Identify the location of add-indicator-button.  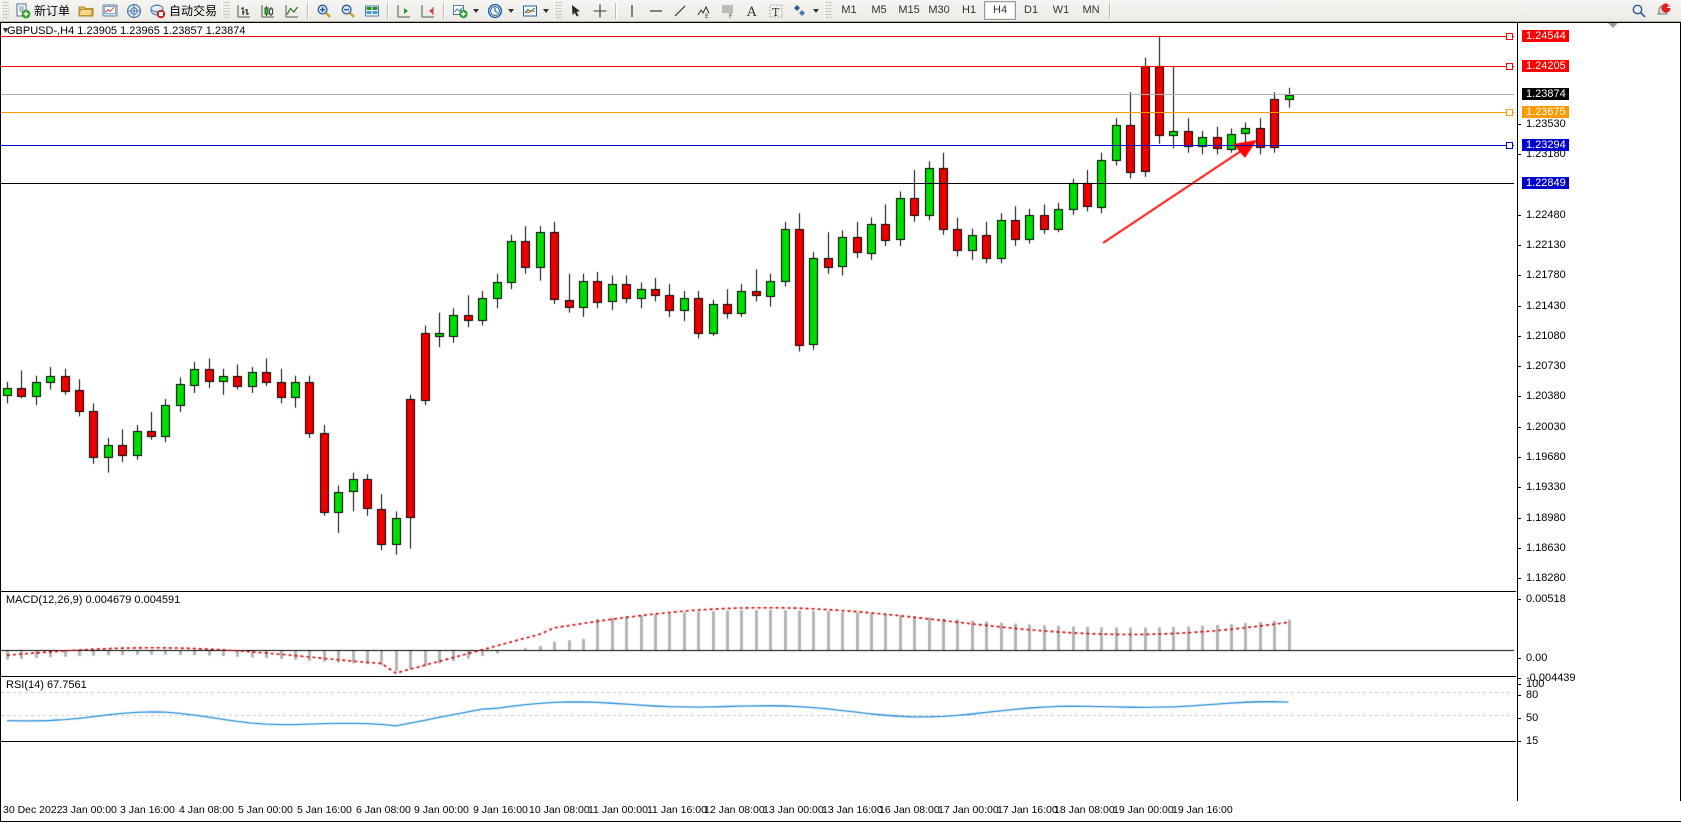
(465, 10).